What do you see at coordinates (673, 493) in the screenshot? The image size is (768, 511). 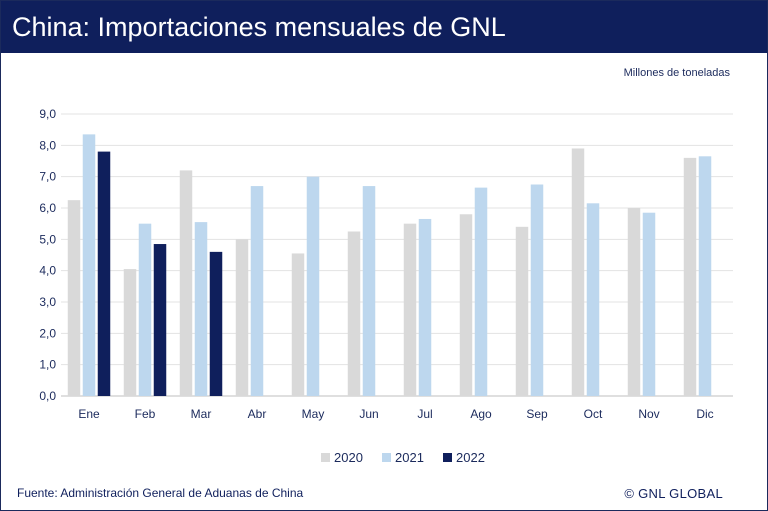 I see `brand-mark: © GNL GLOBAL` at bounding box center [673, 493].